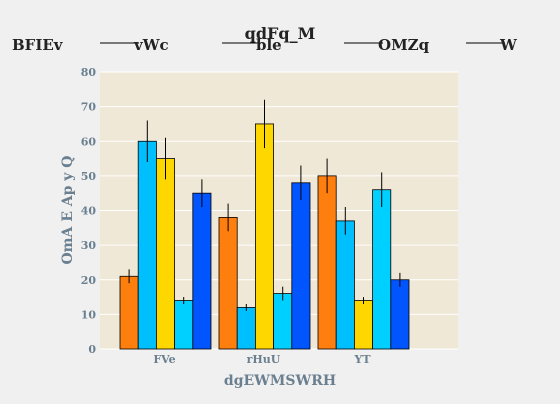  I want to click on x-tick-label: rHuU, so click(264, 359).